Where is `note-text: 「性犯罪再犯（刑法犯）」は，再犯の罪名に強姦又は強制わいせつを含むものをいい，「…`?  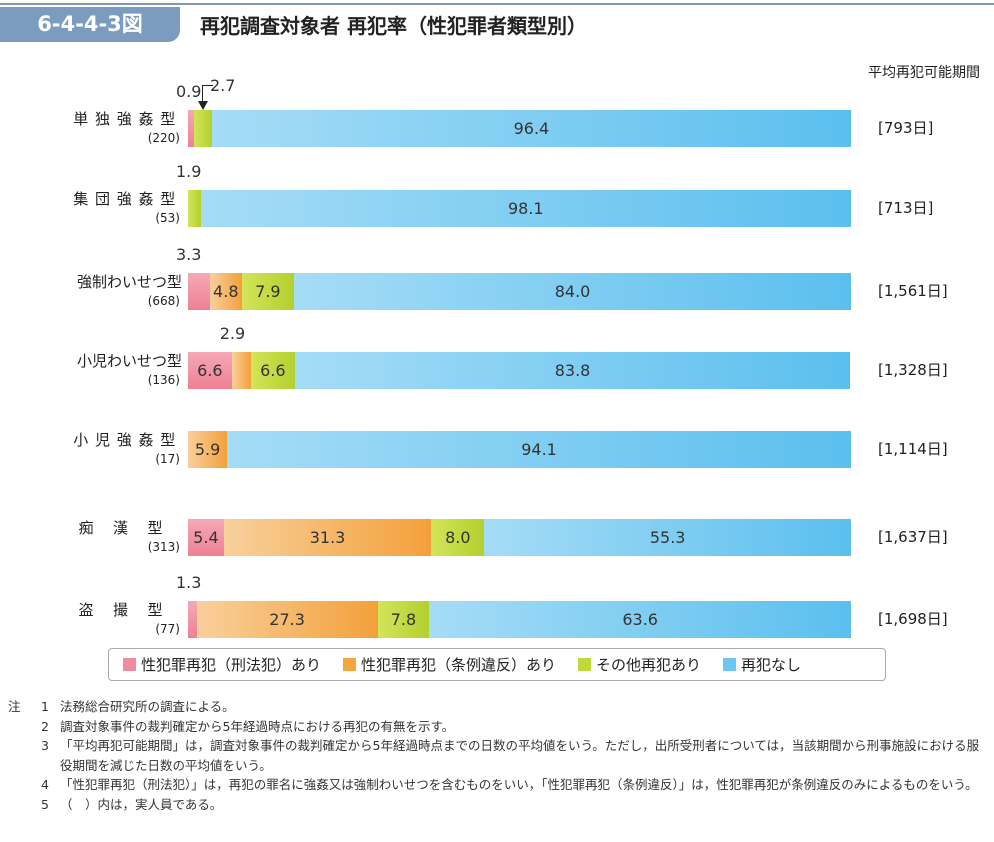 note-text: 「性犯罪再犯（刑法犯）」は，再犯の罪名に強姦又は強制わいせつを含むものをいい，「… is located at coordinates (519, 784).